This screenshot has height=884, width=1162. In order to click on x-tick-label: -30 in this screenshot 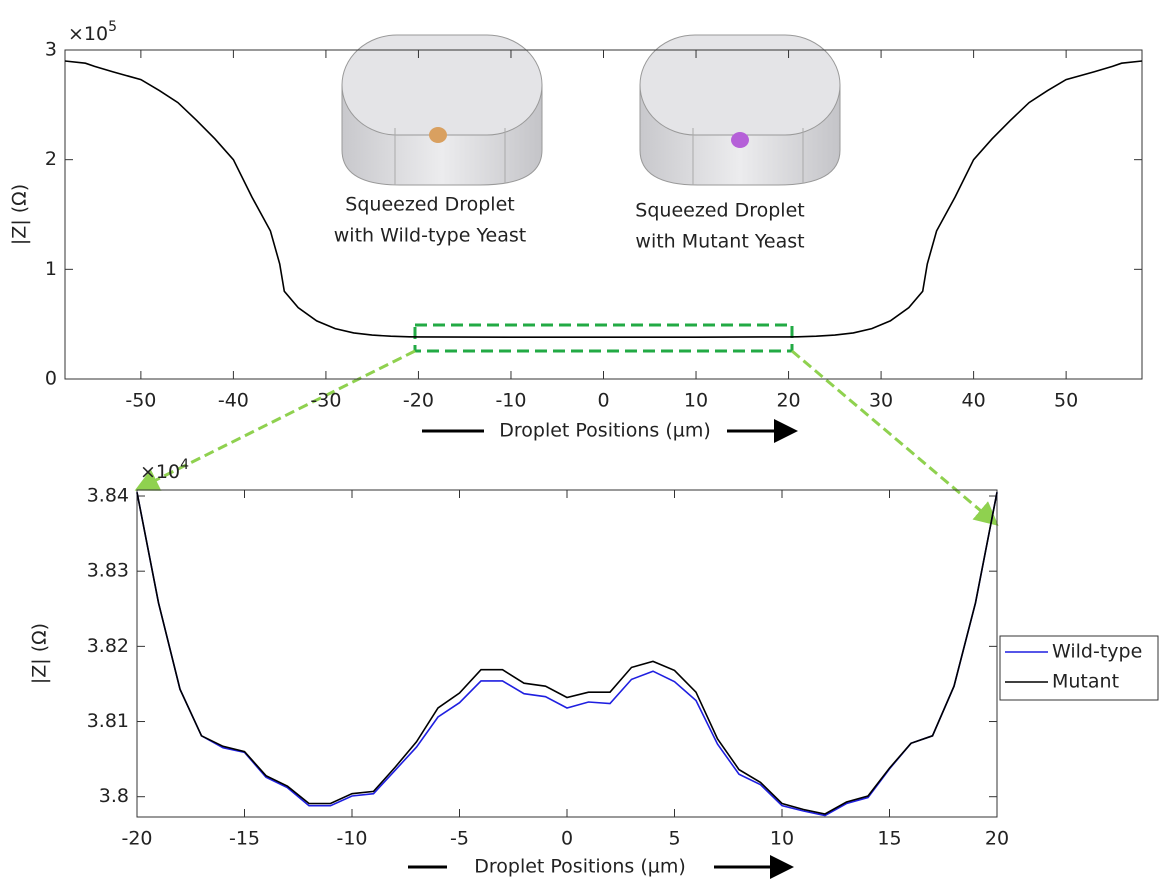, I will do `click(325, 401)`.